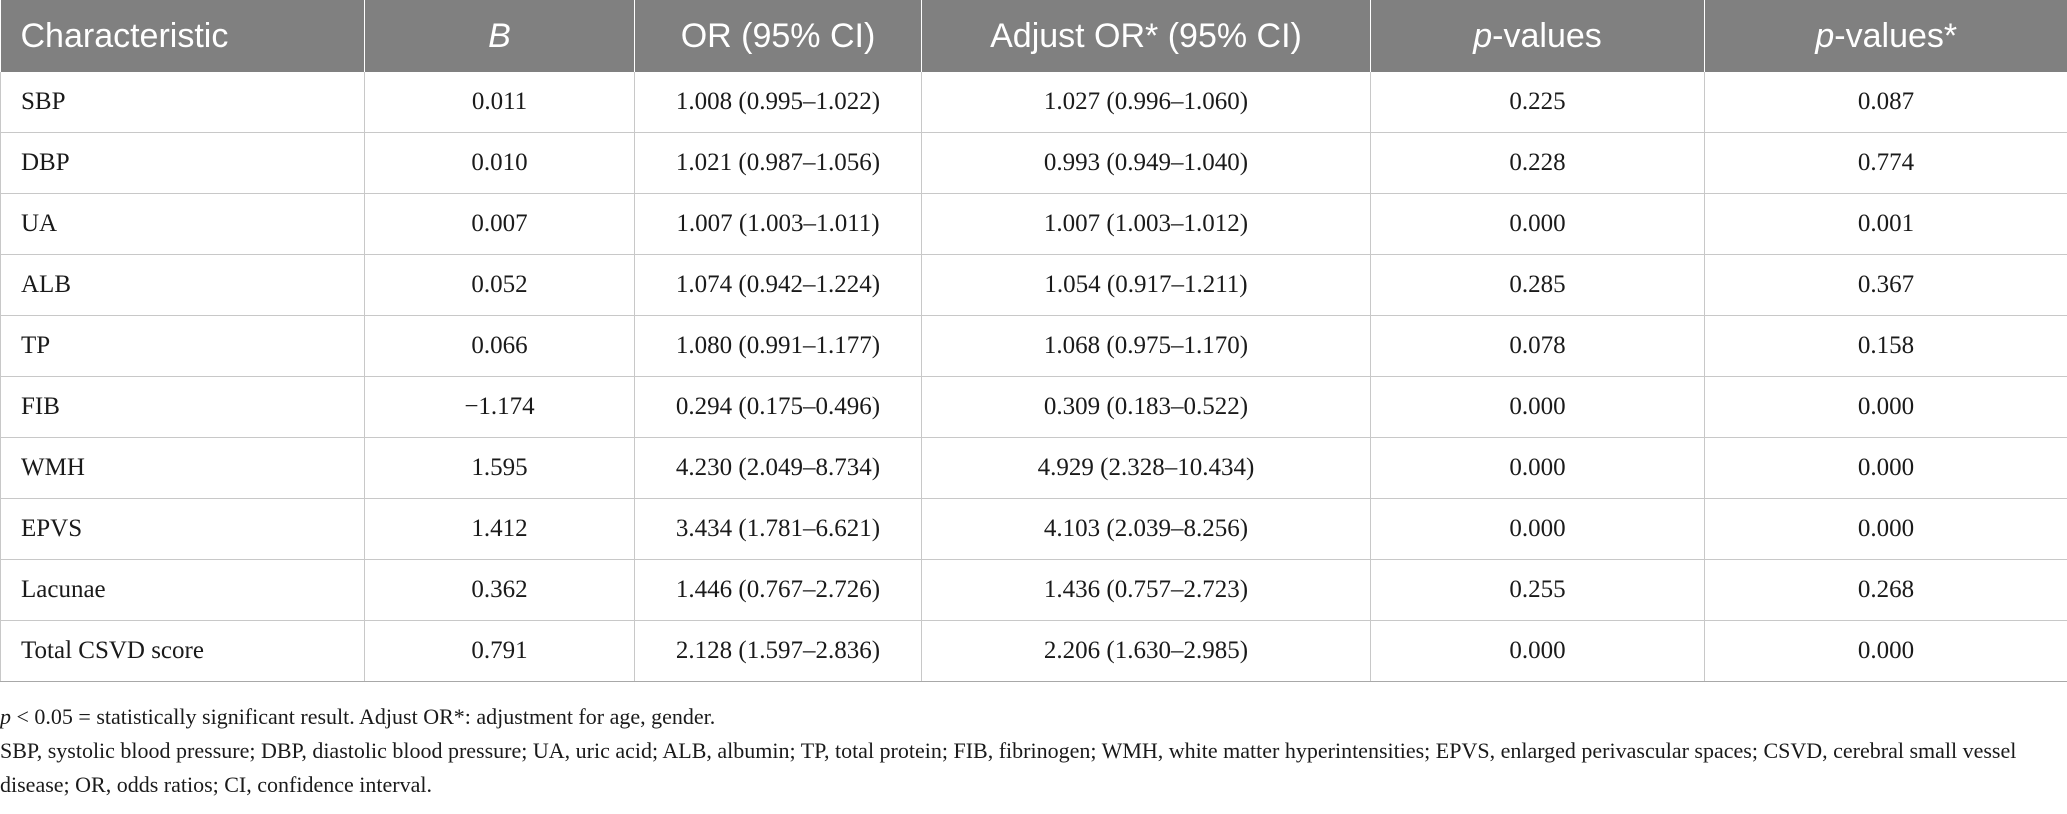 This screenshot has width=2067, height=814. I want to click on cell-characteristic: WMH, so click(182, 468).